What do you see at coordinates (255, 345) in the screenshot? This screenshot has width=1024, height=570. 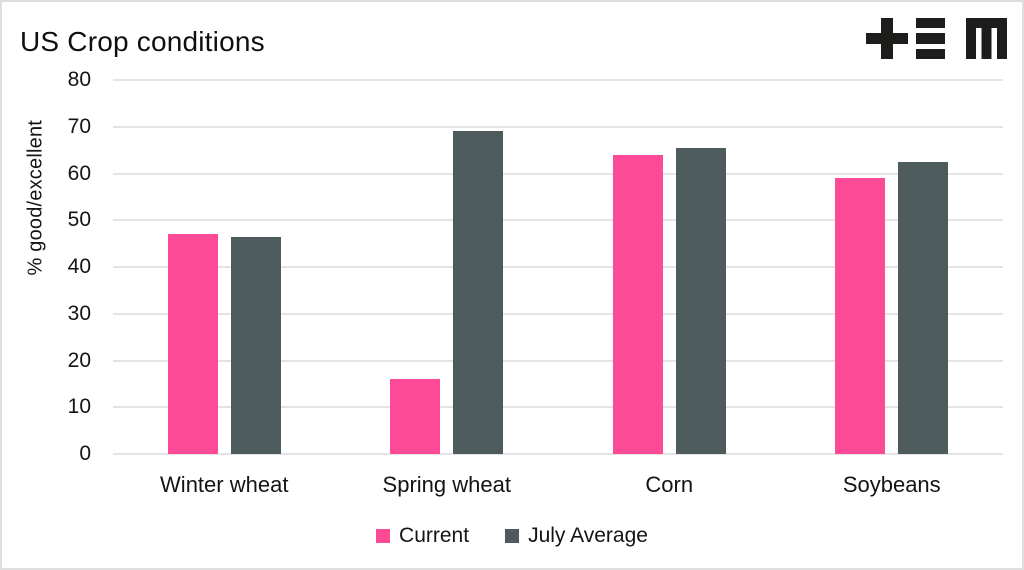 I see `bar-july-average-winter-wheat` at bounding box center [255, 345].